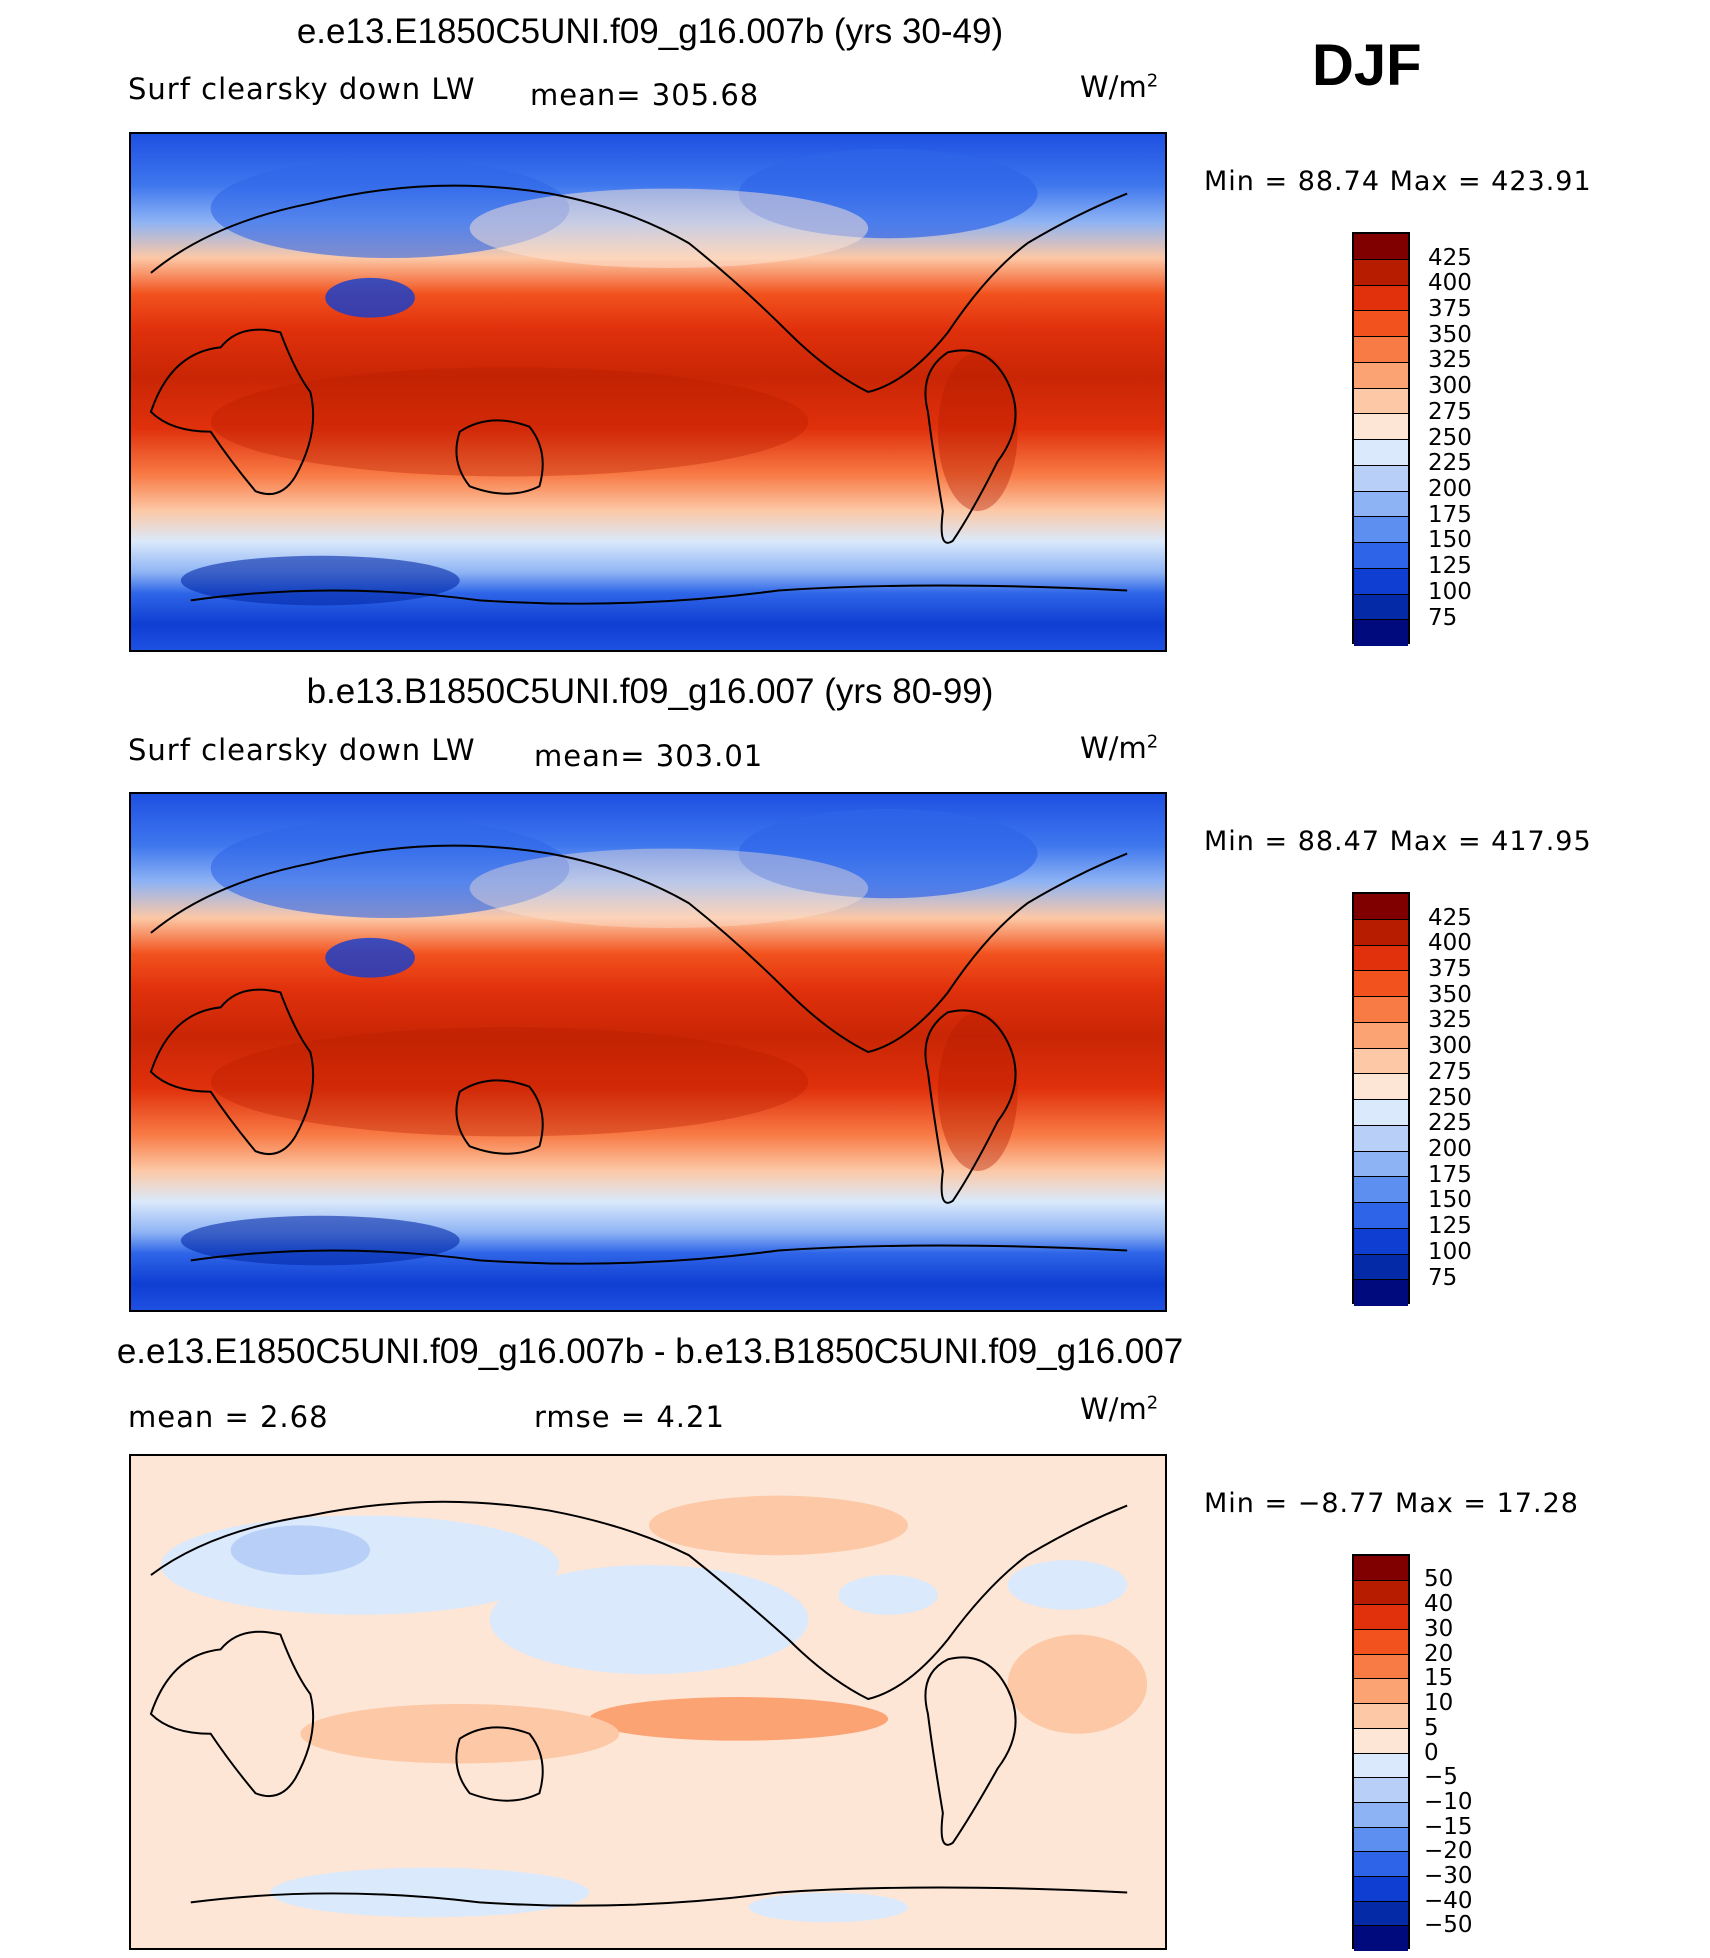 Image resolution: width=1710 pixels, height=1958 pixels. I want to click on panel1-colorbar-label: 275, so click(1450, 412).